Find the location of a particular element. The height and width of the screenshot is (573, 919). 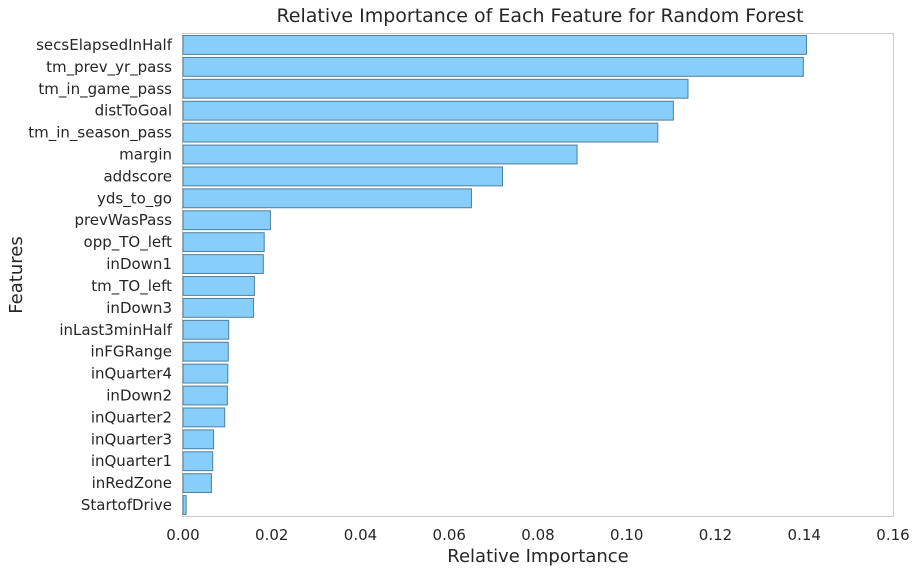

y-tick-label: inQuarter4 is located at coordinates (131, 374).